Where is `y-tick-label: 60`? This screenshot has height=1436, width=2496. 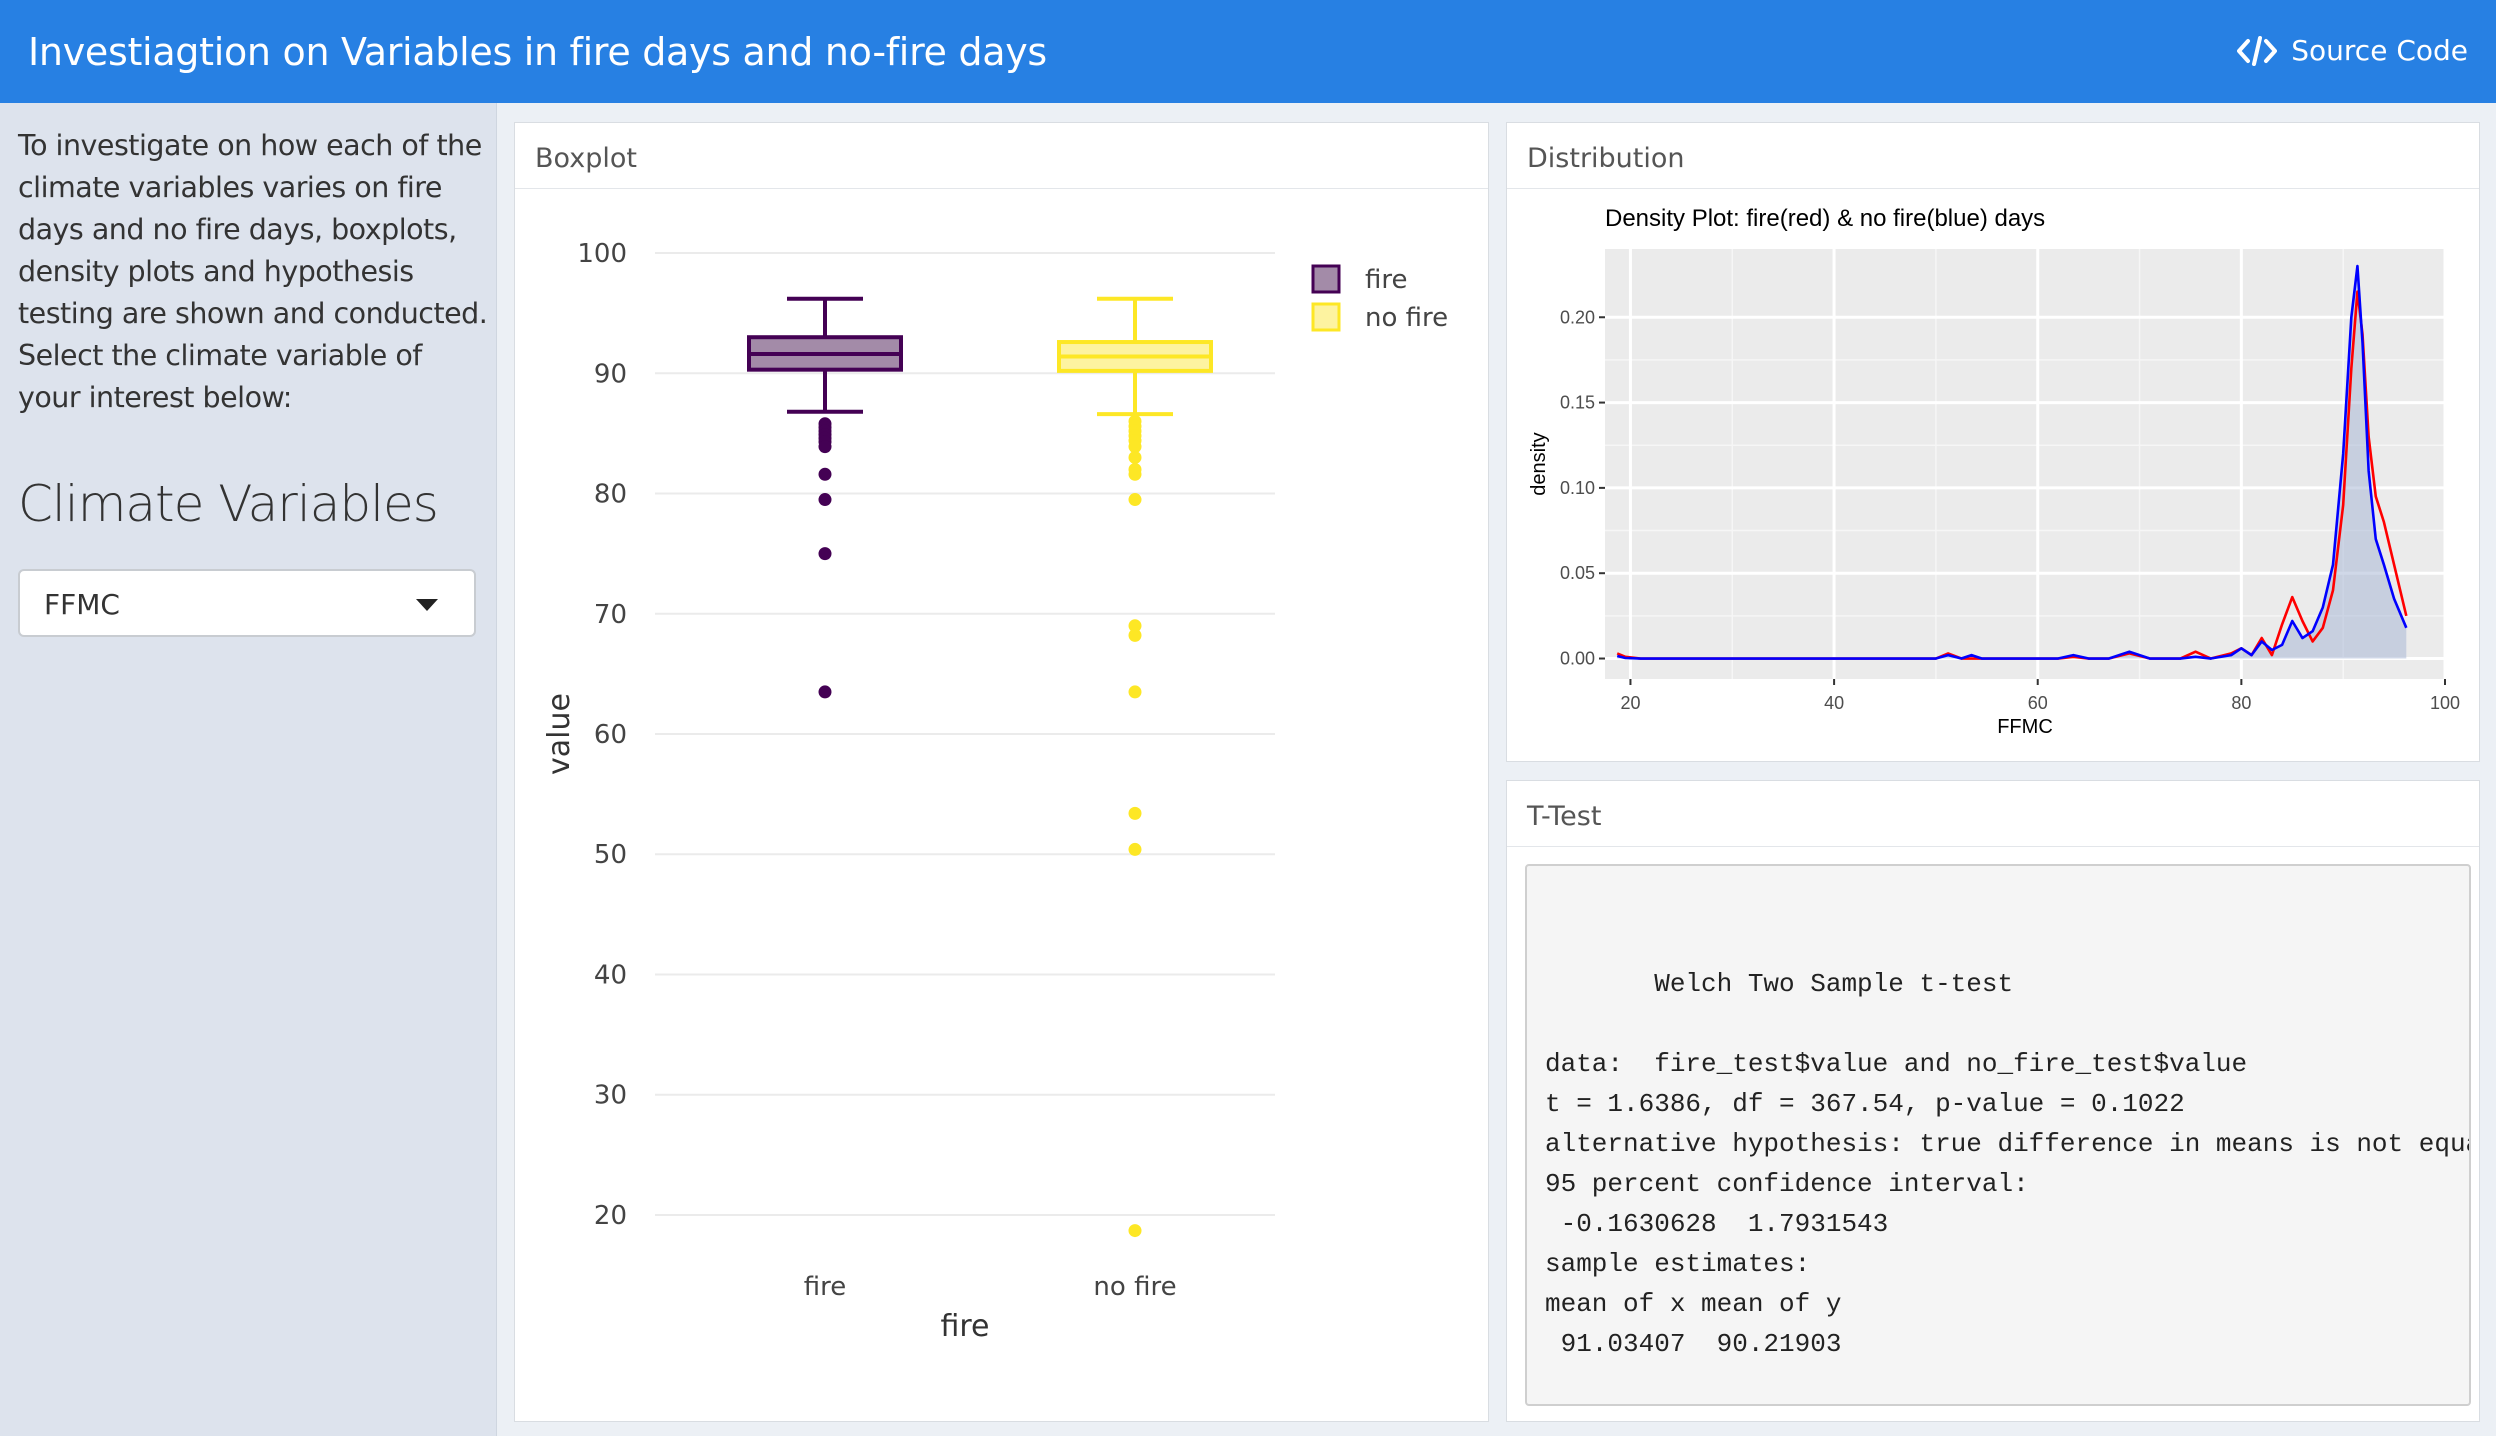
y-tick-label: 60 is located at coordinates (610, 735).